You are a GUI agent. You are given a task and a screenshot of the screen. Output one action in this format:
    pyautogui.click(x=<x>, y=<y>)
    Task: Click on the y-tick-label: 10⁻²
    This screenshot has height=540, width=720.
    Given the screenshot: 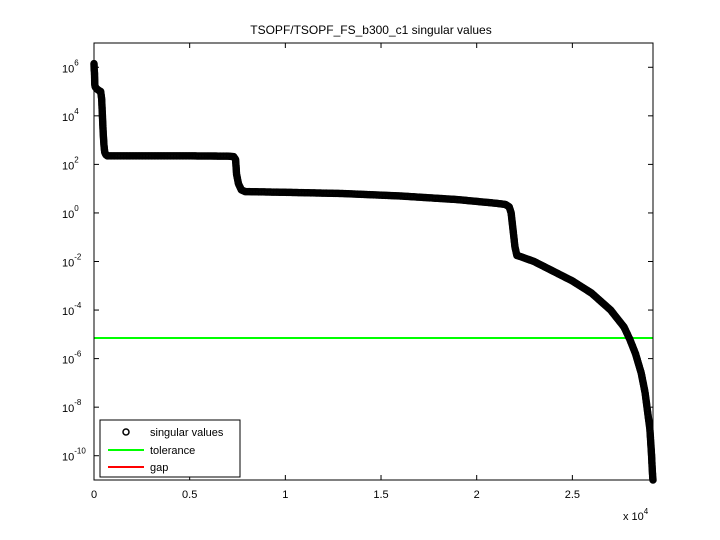 What is the action you would take?
    pyautogui.click(x=72, y=261)
    